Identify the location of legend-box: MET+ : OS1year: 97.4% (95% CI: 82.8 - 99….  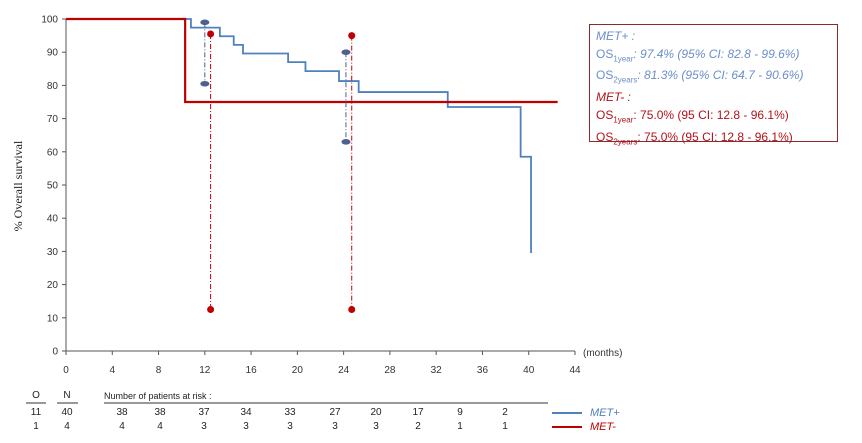
(713, 85).